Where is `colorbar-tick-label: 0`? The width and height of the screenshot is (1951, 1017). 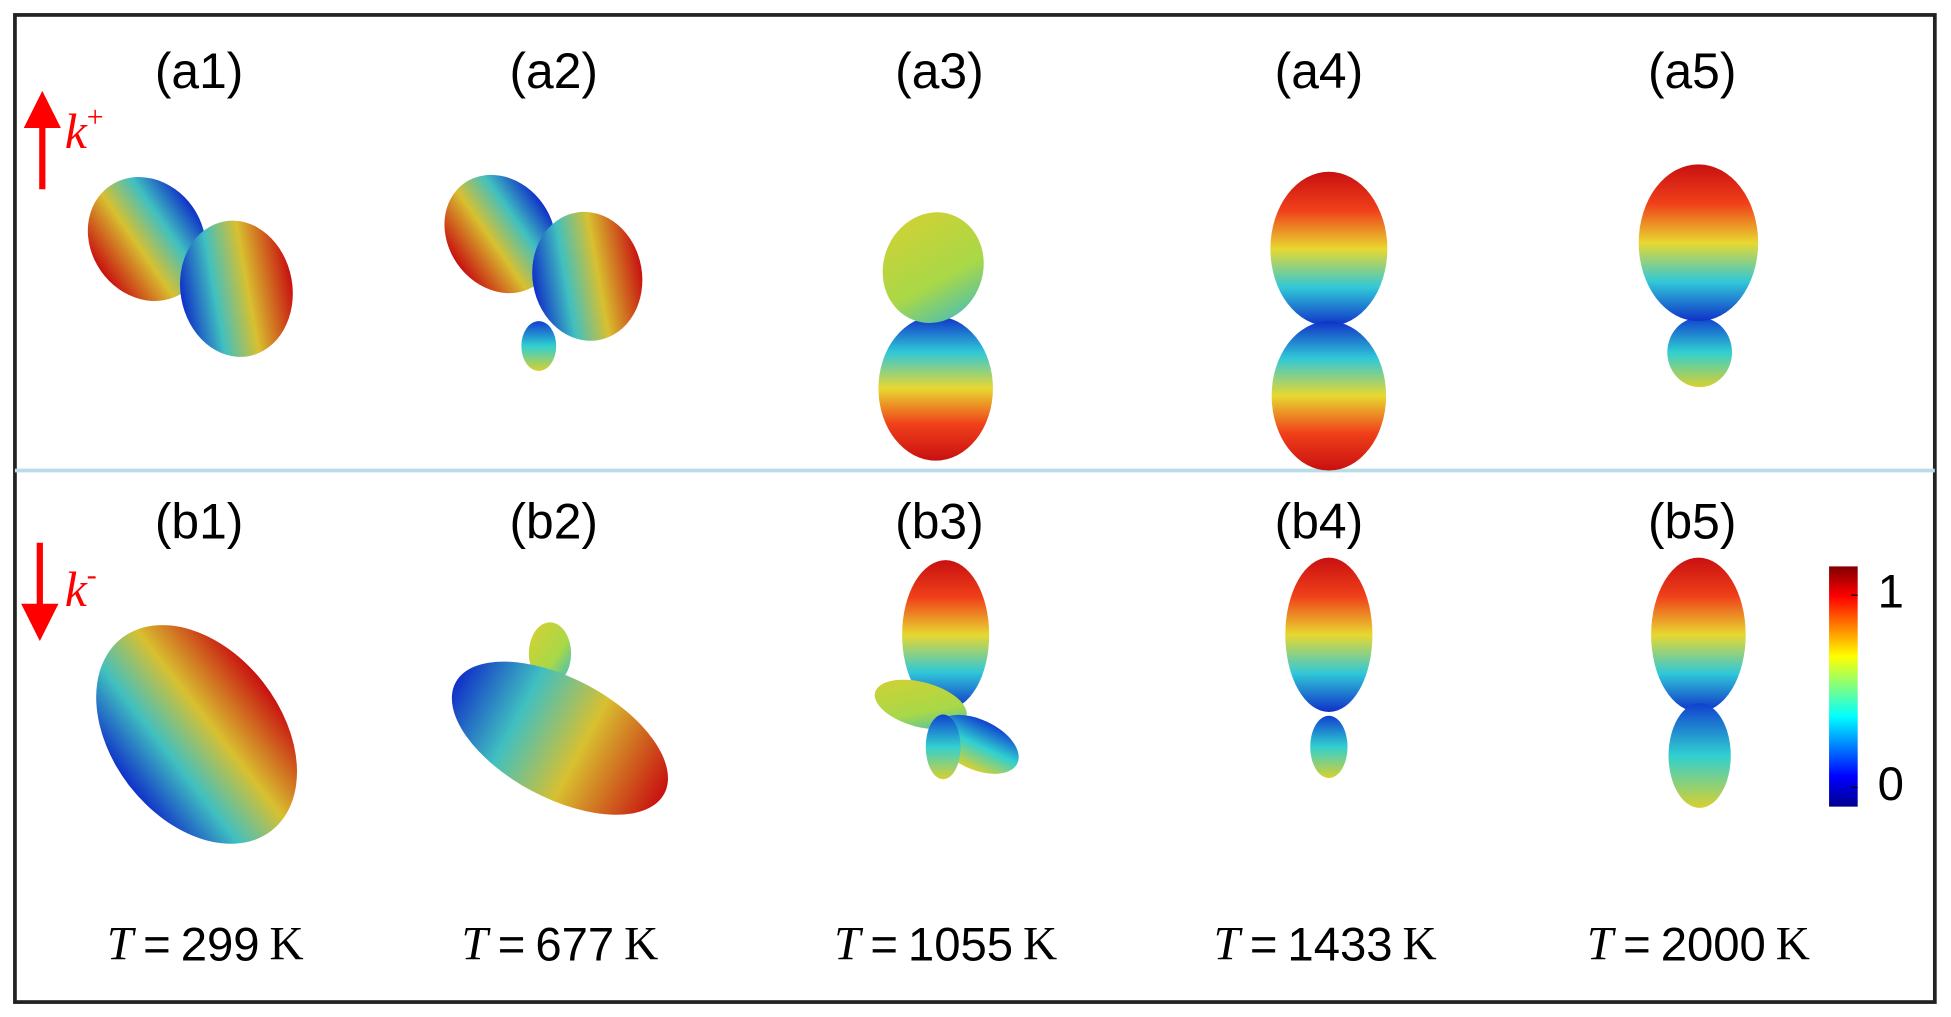
colorbar-tick-label: 0 is located at coordinates (1891, 784).